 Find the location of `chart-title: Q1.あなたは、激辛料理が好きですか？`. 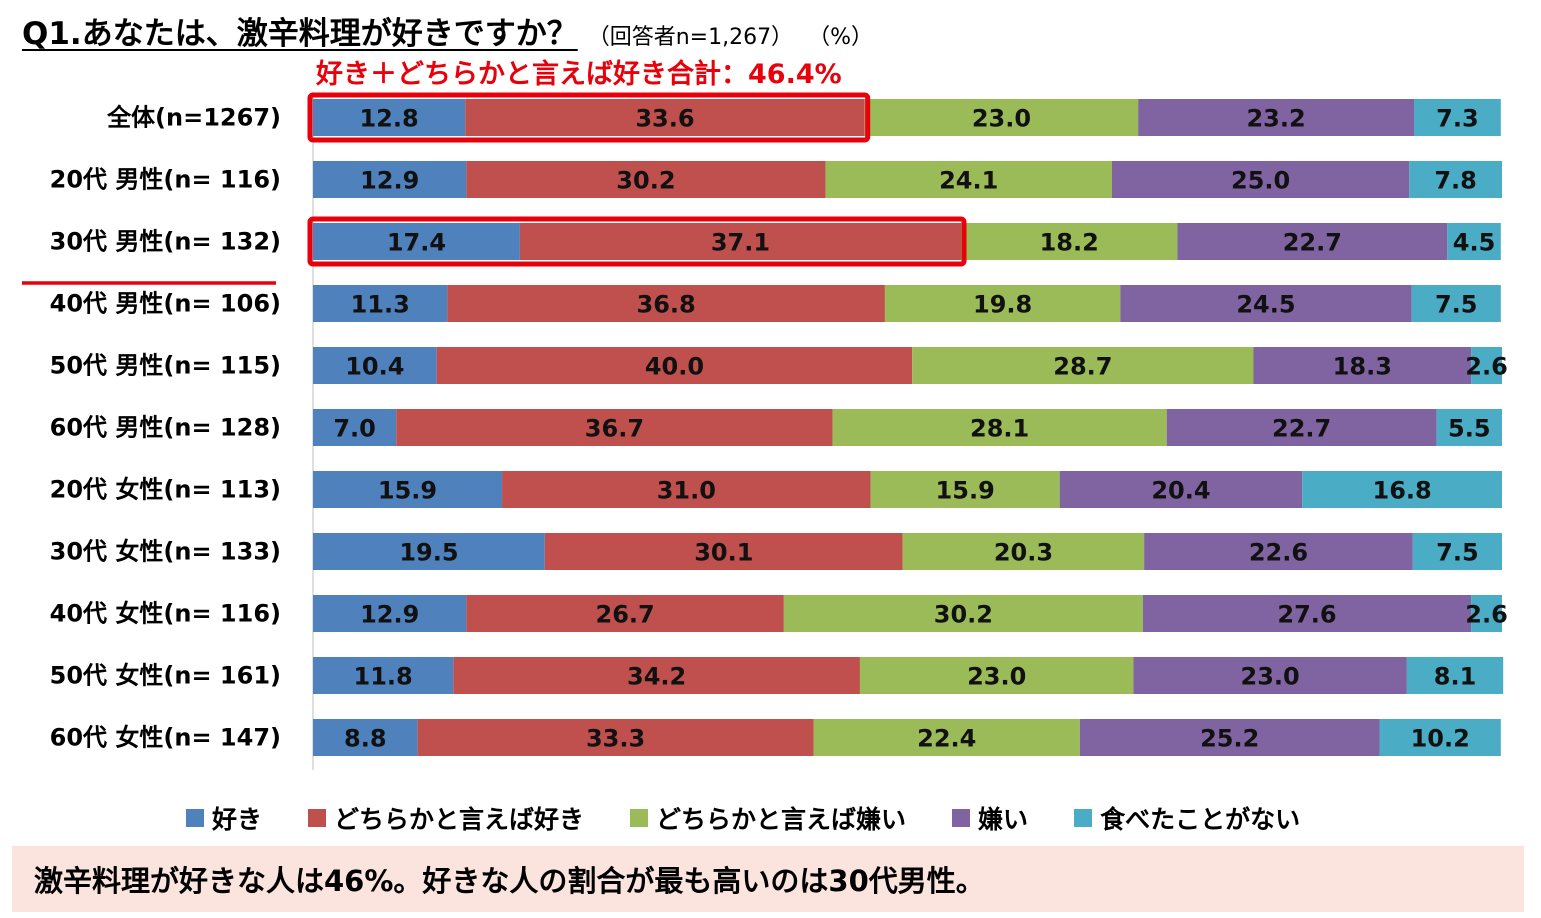

chart-title: Q1.あなたは、激辛料理が好きですか？ is located at coordinates (300, 34).